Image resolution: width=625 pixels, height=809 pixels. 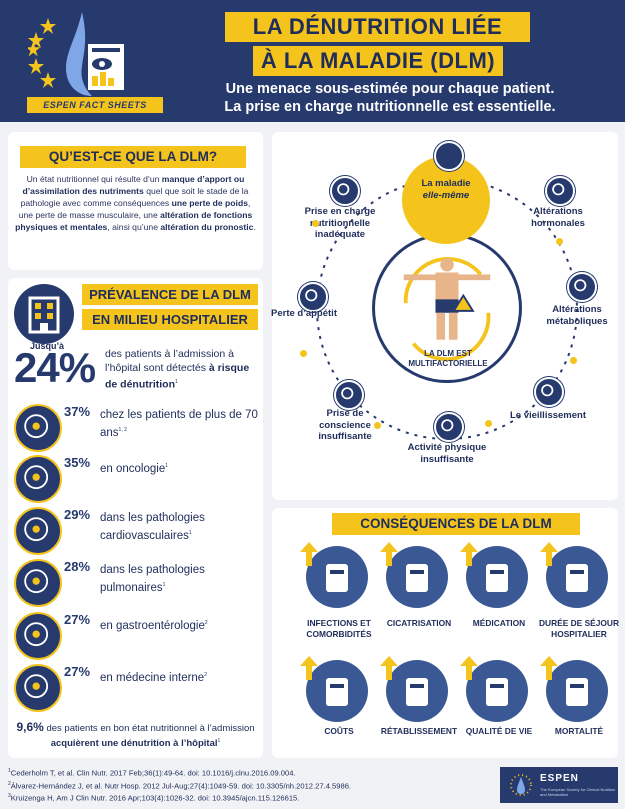 I want to click on prevalence-title-line1: PRÉVALENCE DE LA DLM, so click(x=170, y=294).